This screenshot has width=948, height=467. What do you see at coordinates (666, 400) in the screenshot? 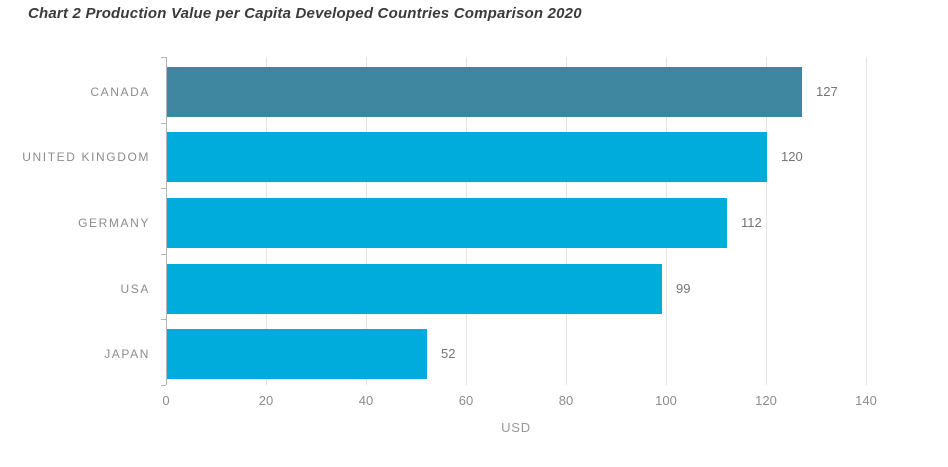
I see `x-tick-label: 100` at bounding box center [666, 400].